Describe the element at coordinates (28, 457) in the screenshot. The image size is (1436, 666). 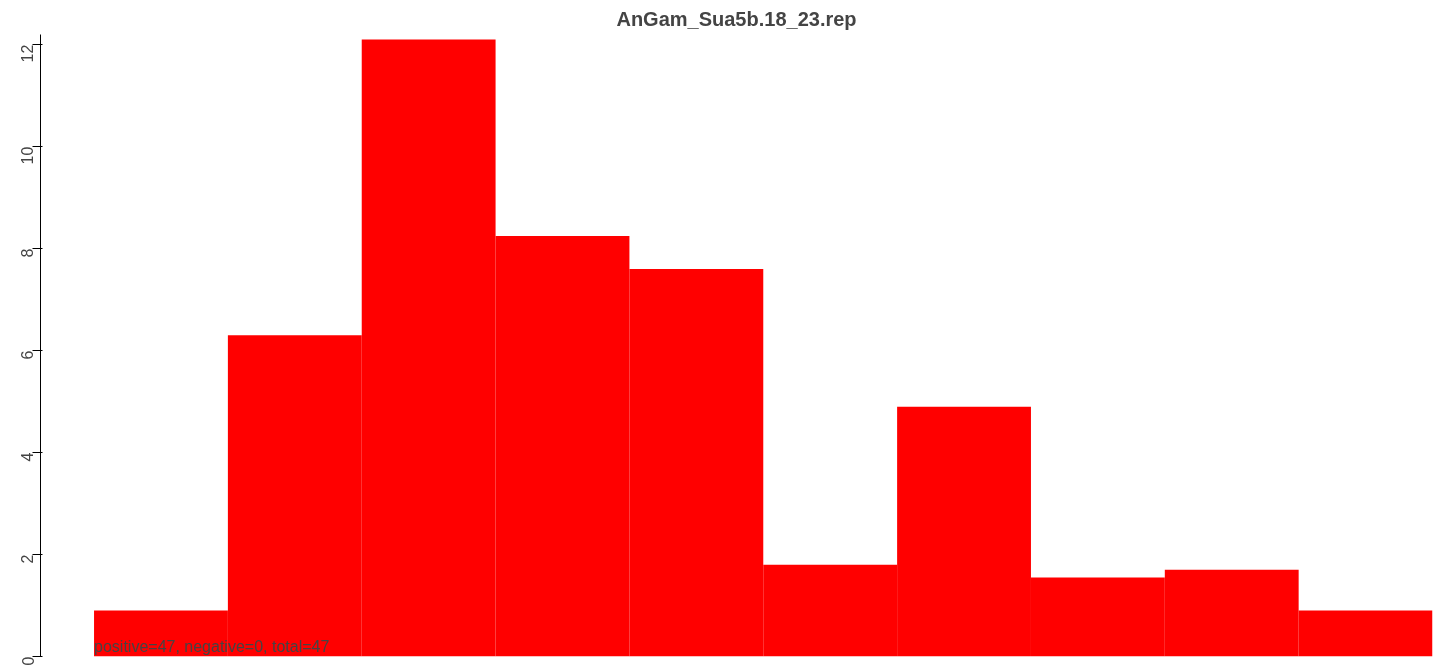
I see `y-tick-label: 4` at that location.